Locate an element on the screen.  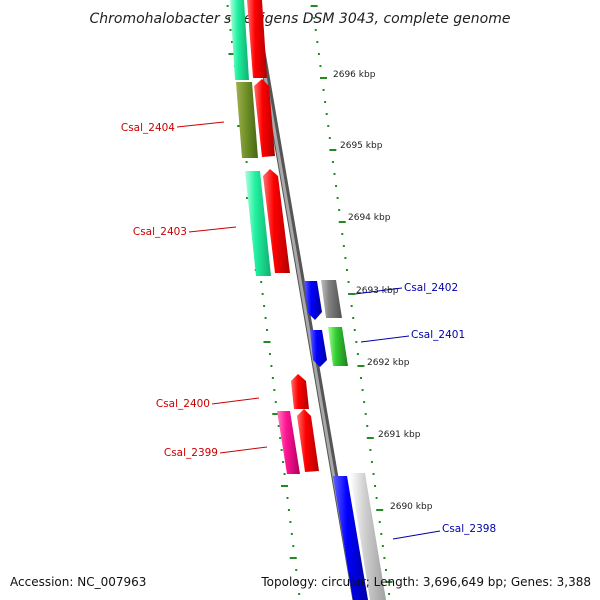
gene-olive-csal2404 is located at coordinates (247, 120).